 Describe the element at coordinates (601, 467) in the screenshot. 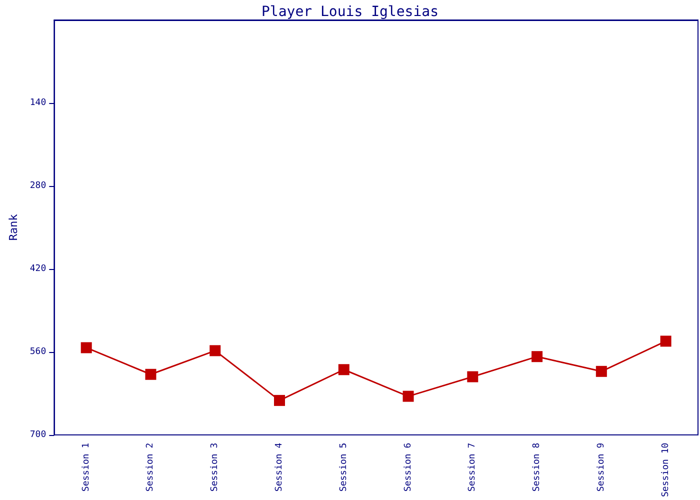

I see `x-tick-label: Session 9` at that location.